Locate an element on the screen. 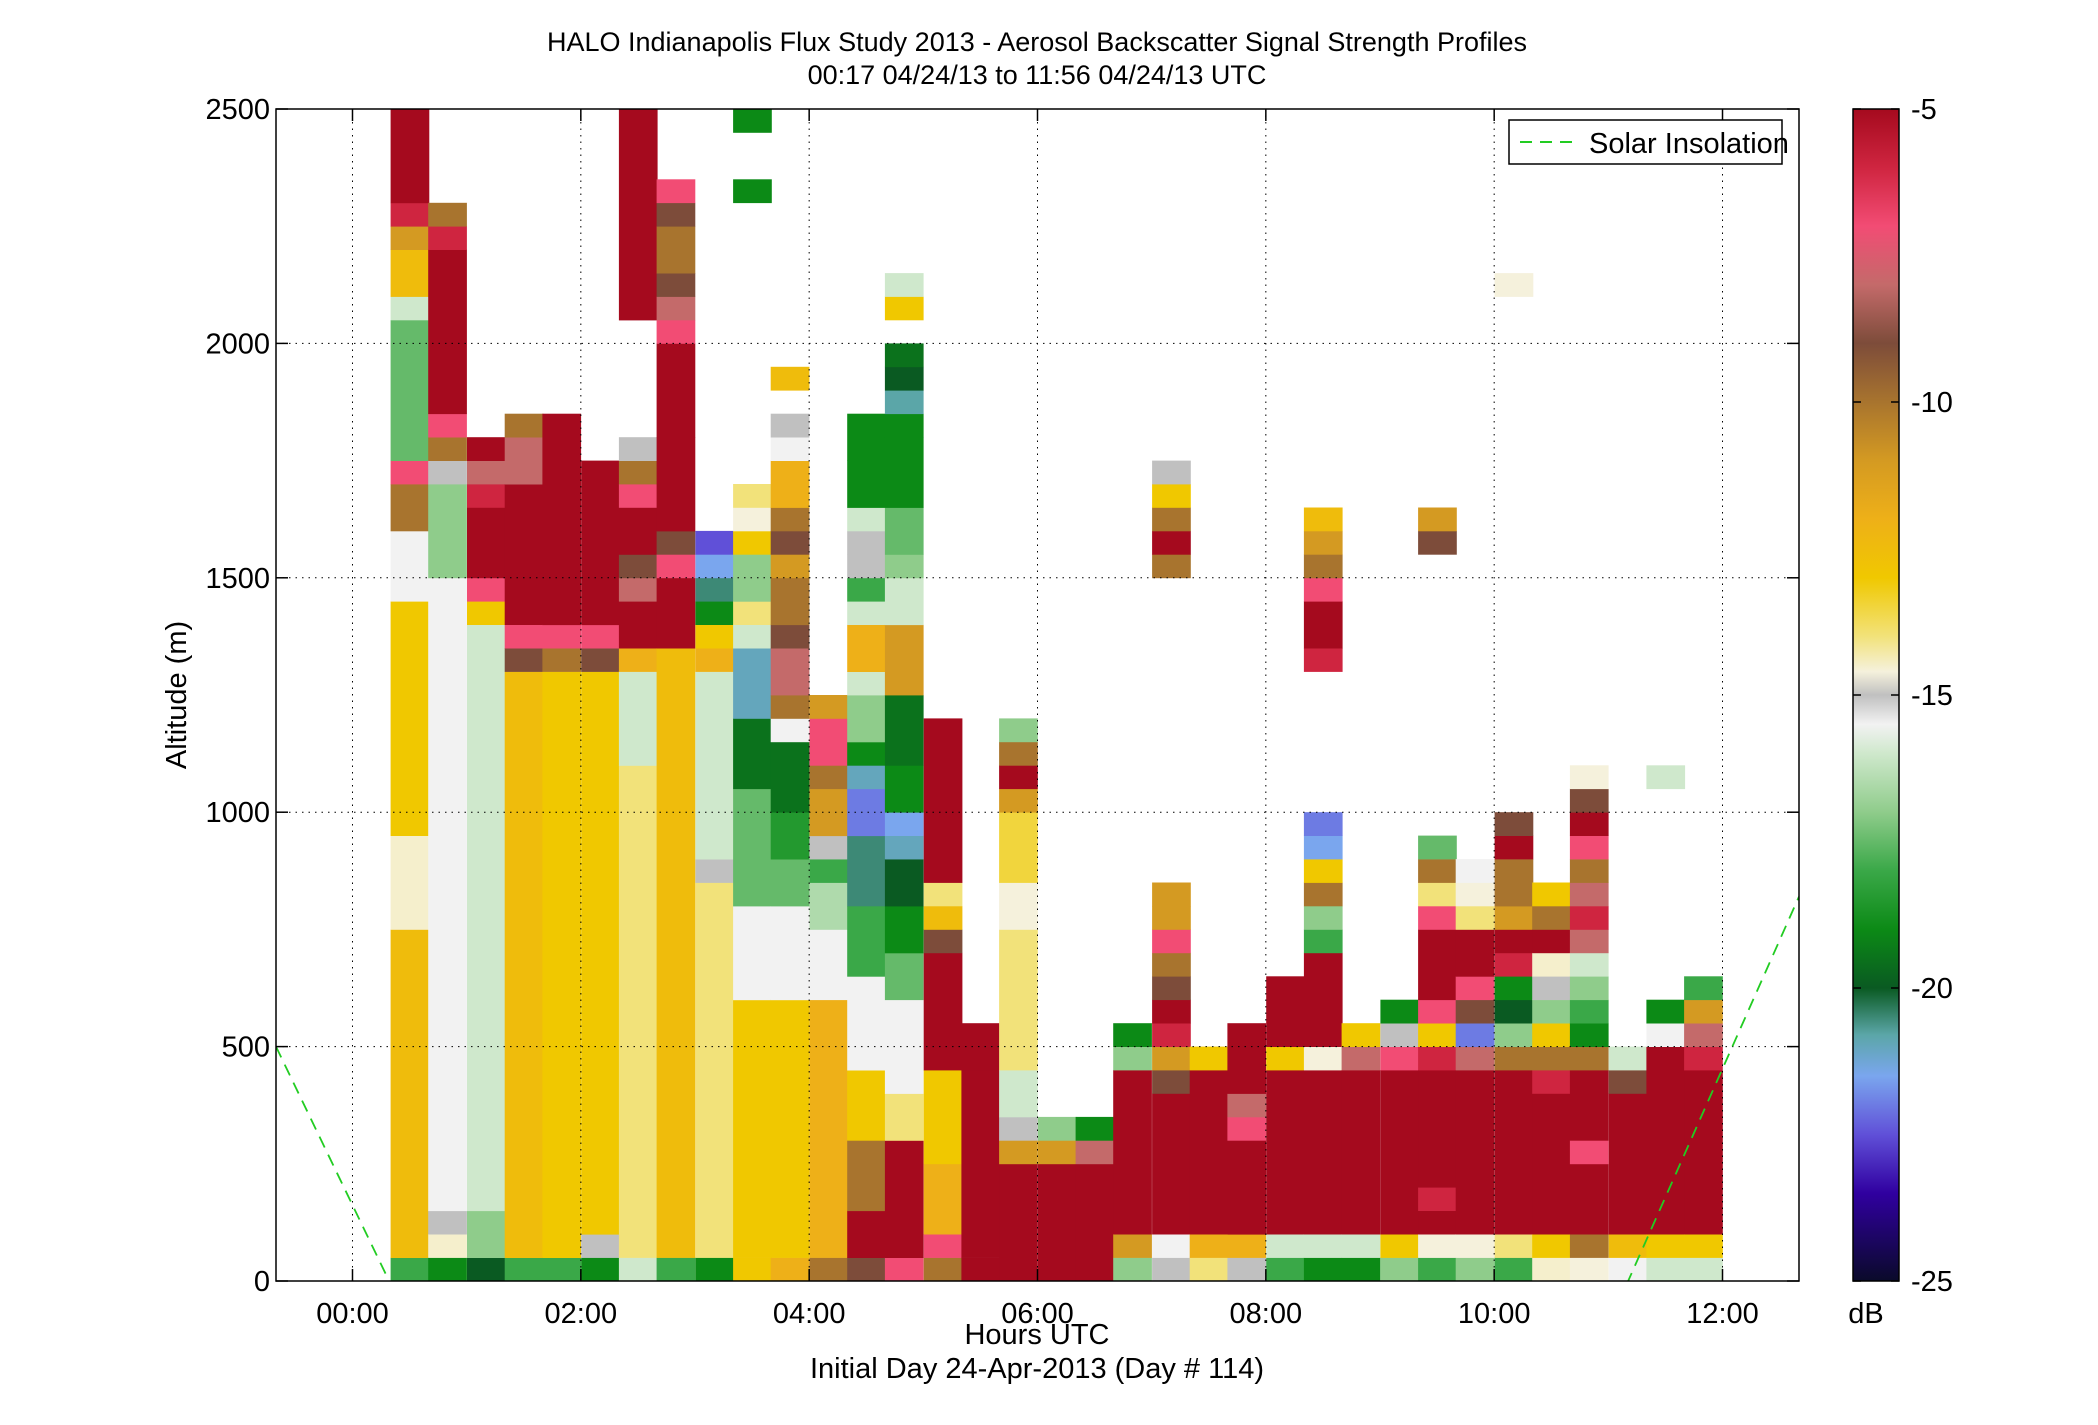  legend-solar-label: Solar Insolation is located at coordinates (1689, 144).